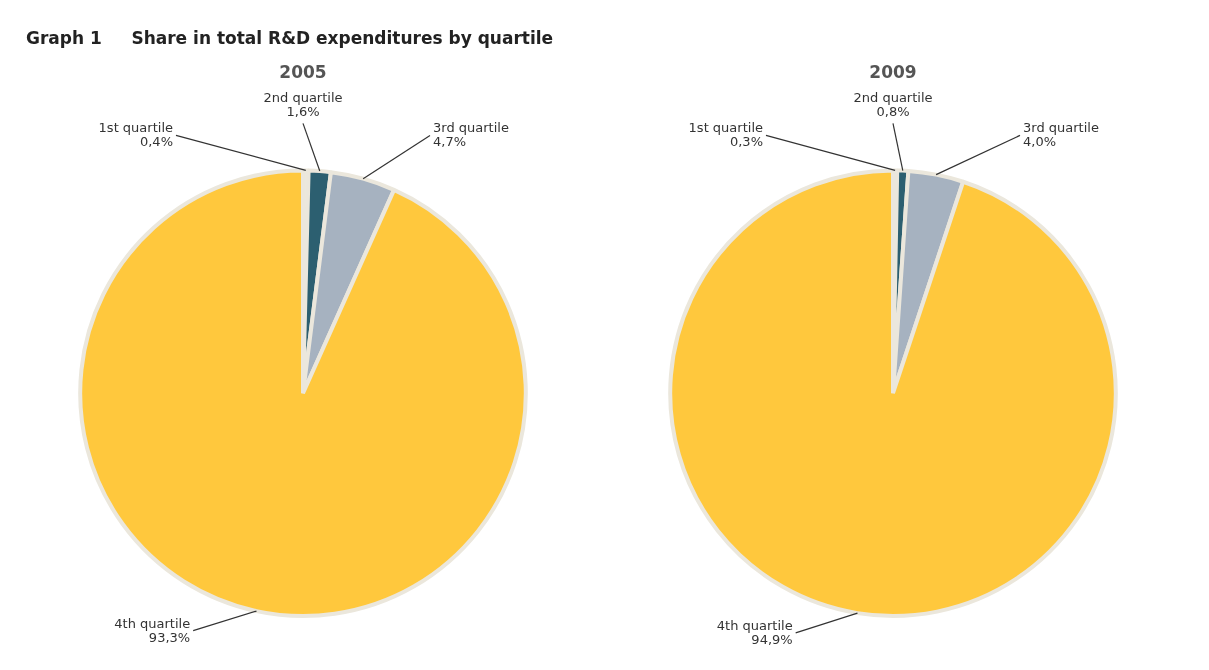 This screenshot has width=1209, height=670. What do you see at coordinates (746, 142) in the screenshot?
I see `data-label: 0,3%` at bounding box center [746, 142].